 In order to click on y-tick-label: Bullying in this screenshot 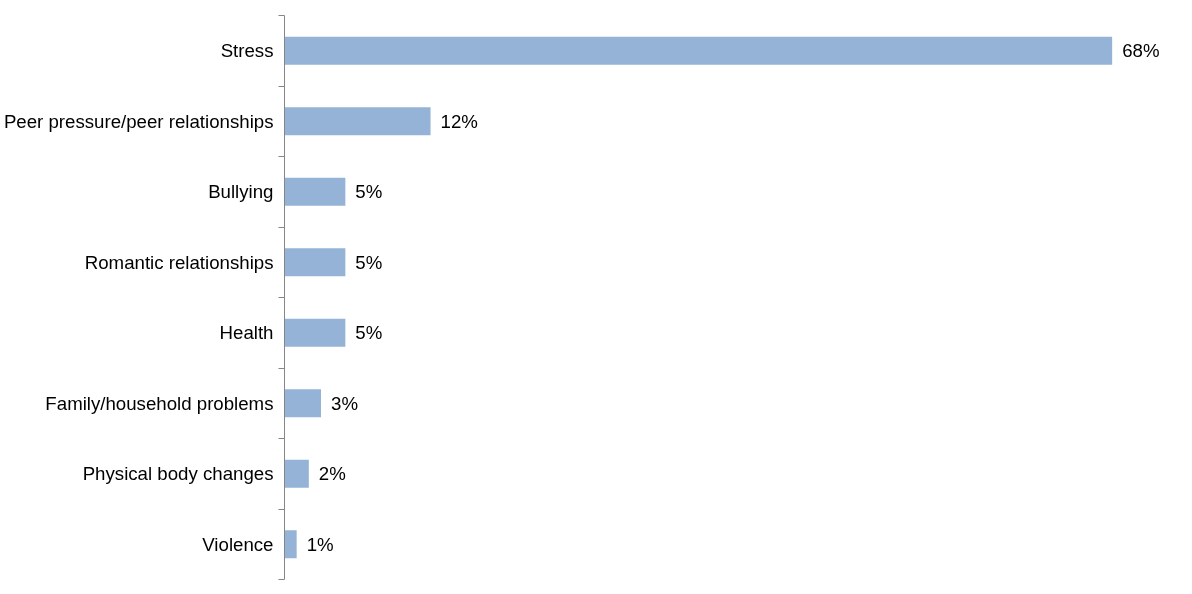, I will do `click(241, 192)`.